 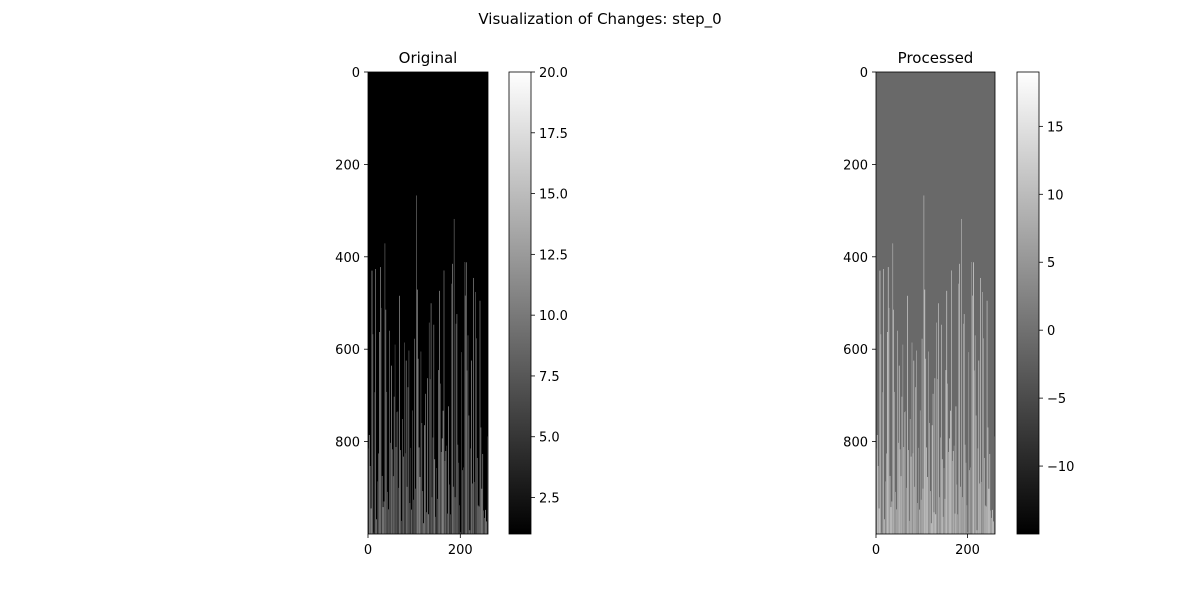 What do you see at coordinates (549, 499) in the screenshot?
I see `colorbar-tick-label: 2.5` at bounding box center [549, 499].